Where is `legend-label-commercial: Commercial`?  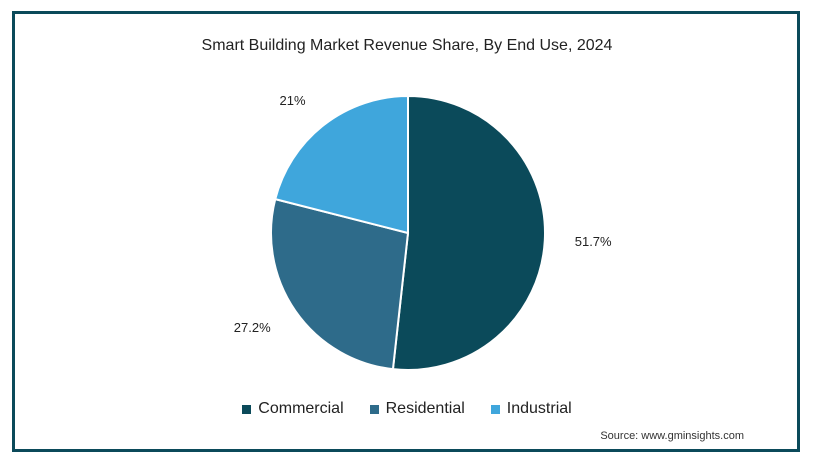 legend-label-commercial: Commercial is located at coordinates (301, 408).